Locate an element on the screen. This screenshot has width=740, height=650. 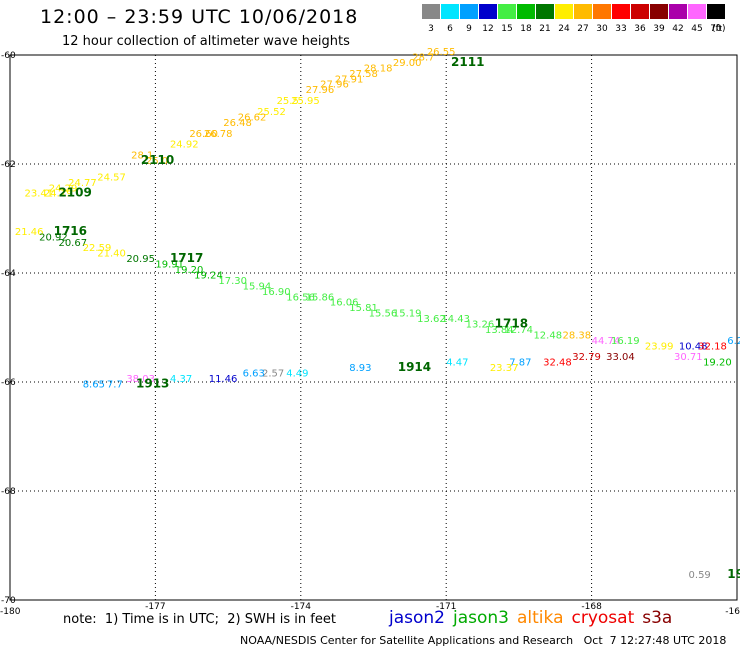
legend-label: 3 is located at coordinates (431, 29).